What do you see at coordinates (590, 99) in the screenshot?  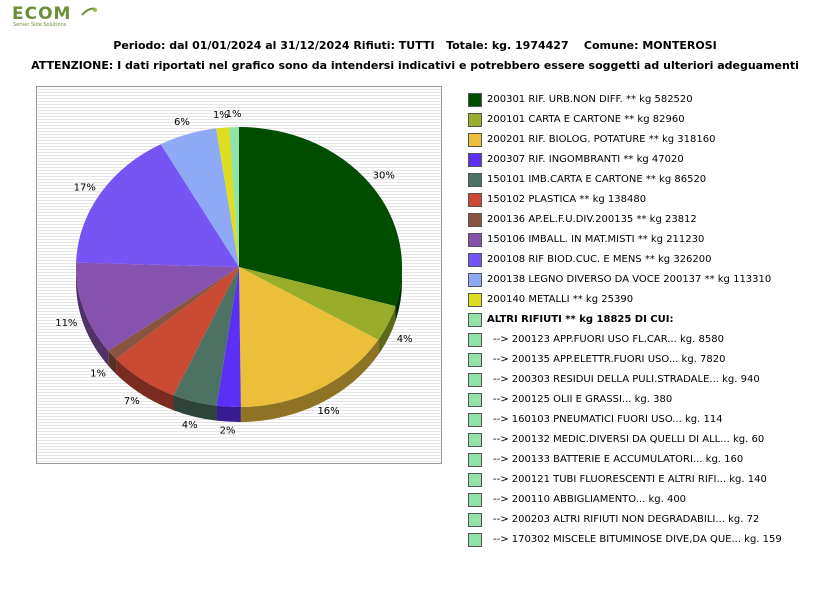 I see `legend-label: 200301 RIF. URB.NON DIFF. ** kg 582520` at bounding box center [590, 99].